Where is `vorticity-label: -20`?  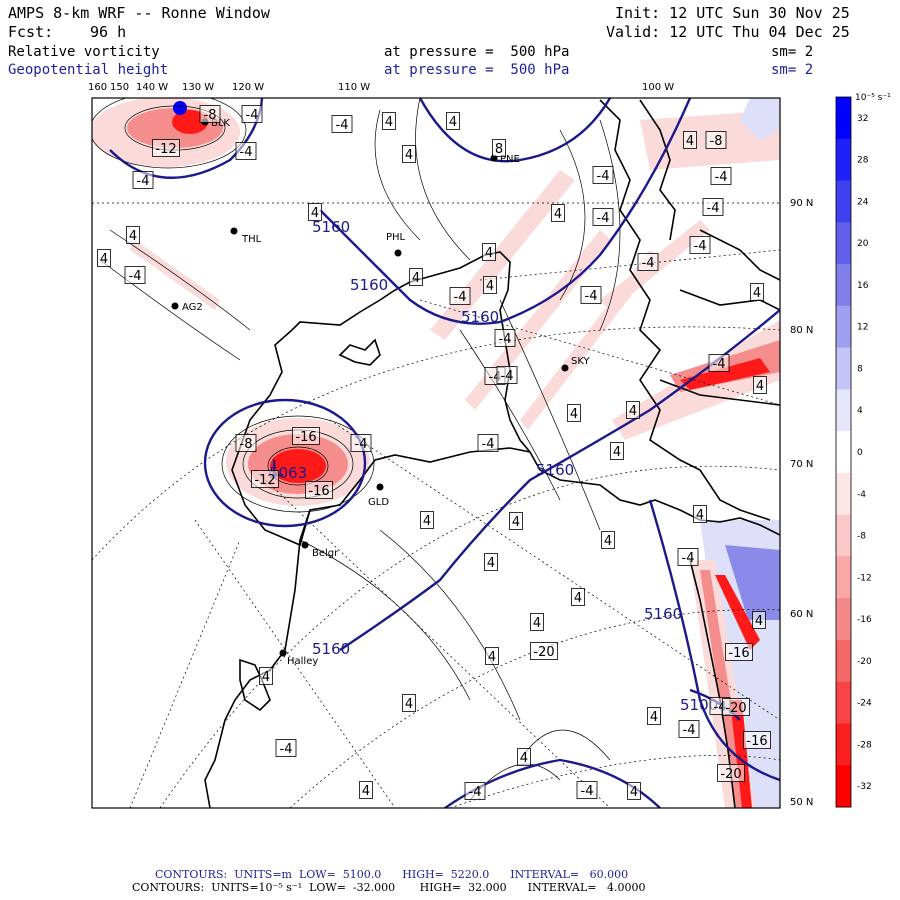 vorticity-label: -20 is located at coordinates (735, 708).